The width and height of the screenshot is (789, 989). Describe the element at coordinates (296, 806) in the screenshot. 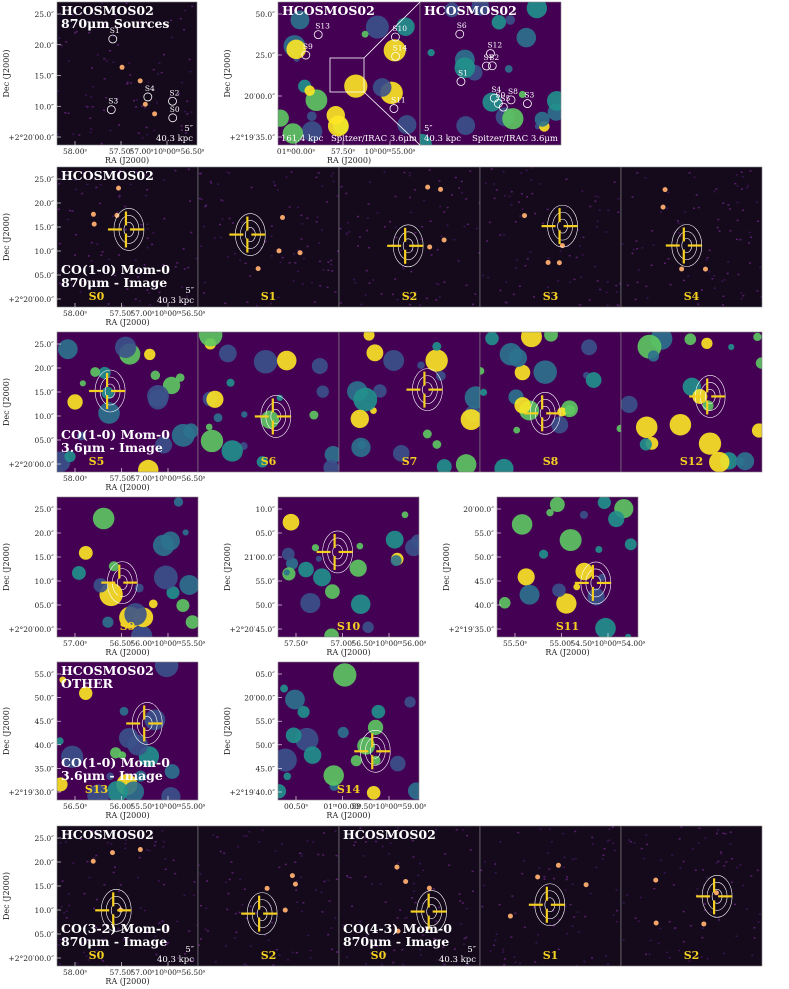

I see `x-tick-label: 00.50ˢ` at that location.